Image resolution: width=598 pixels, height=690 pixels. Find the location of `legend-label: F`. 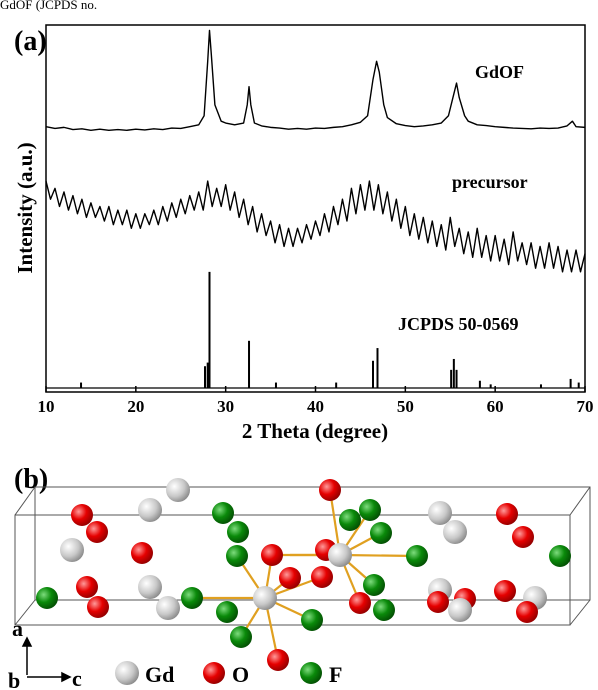

legend-label: F is located at coordinates (335, 674).